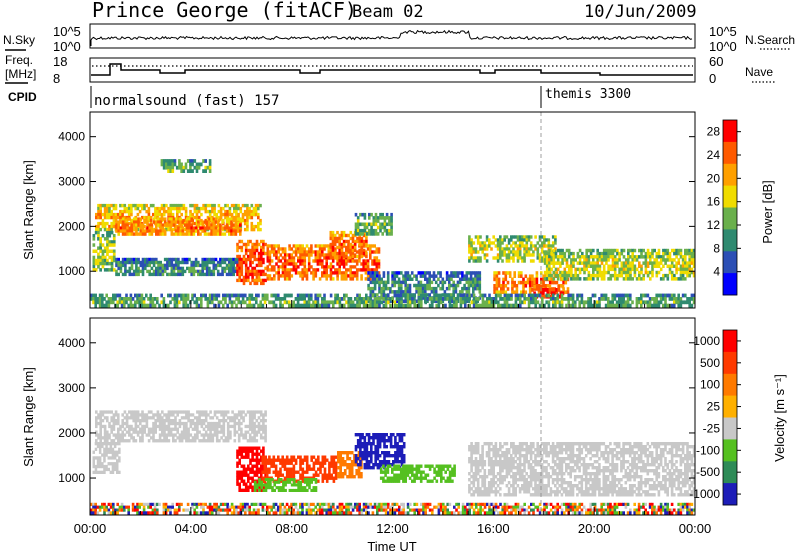 Image resolution: width=800 pixels, height=559 pixels. Describe the element at coordinates (19, 40) in the screenshot. I see `nsky-label: N.Sky` at that location.